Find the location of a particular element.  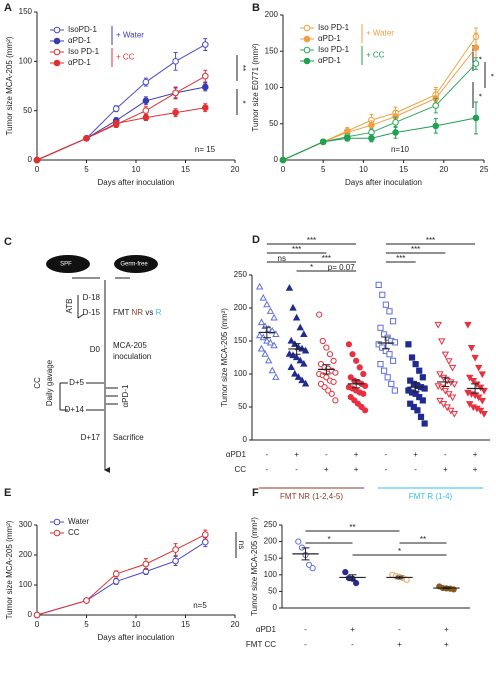

x-tick-label: 15 is located at coordinates (185, 624).